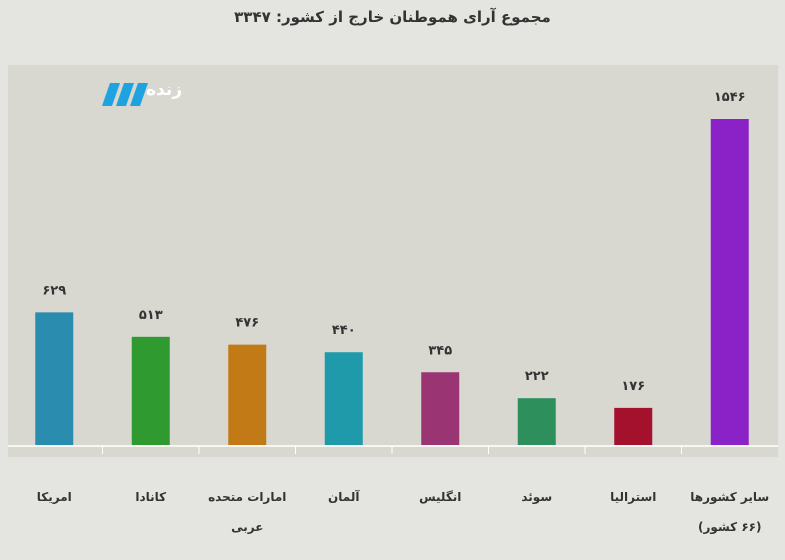  I want to click on chart-title: مجموع آرای هموطنان خارج از کشور: ۳۳۴۷, so click(392, 17).